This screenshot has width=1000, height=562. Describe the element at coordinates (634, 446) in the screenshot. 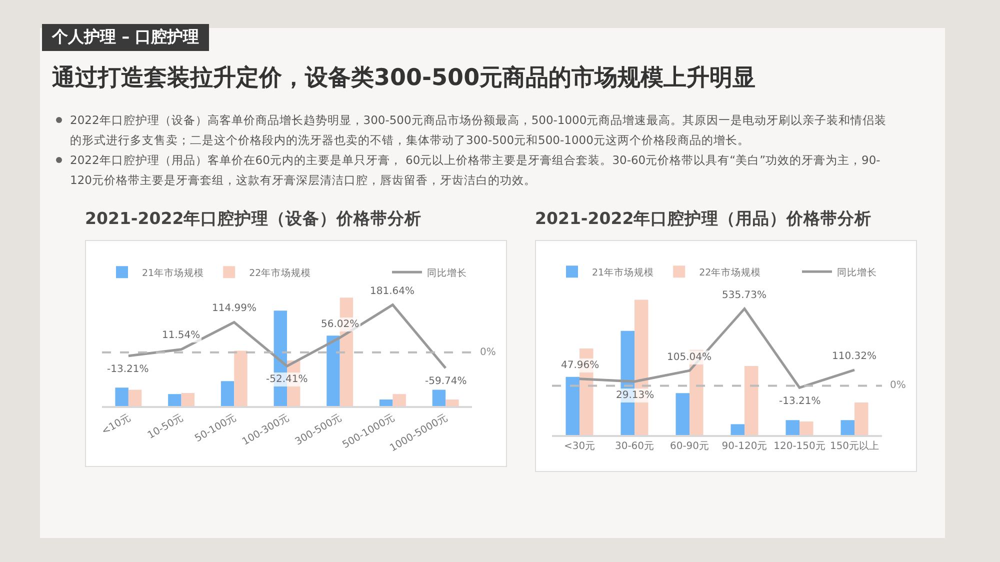

I see `x-tick-label: 30-60元` at that location.